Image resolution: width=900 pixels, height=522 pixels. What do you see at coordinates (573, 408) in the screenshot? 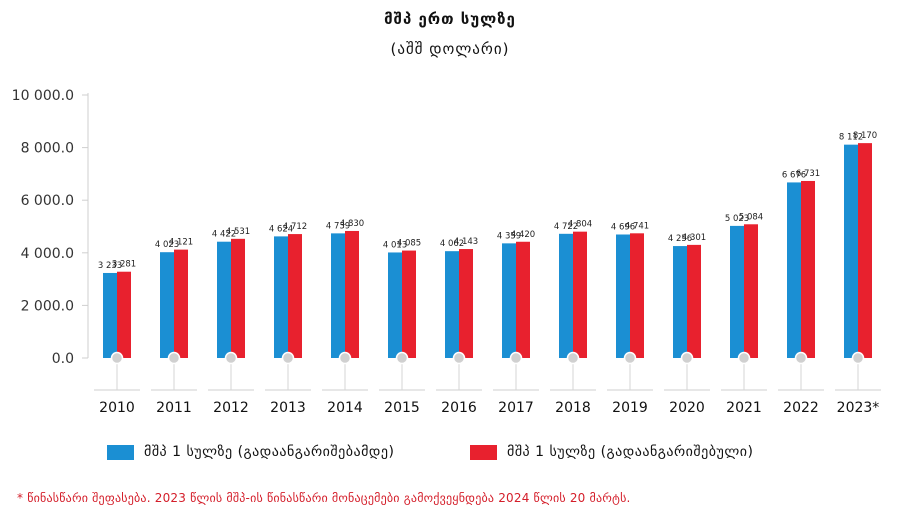
I see `x-tick-label: 2018` at bounding box center [573, 408].